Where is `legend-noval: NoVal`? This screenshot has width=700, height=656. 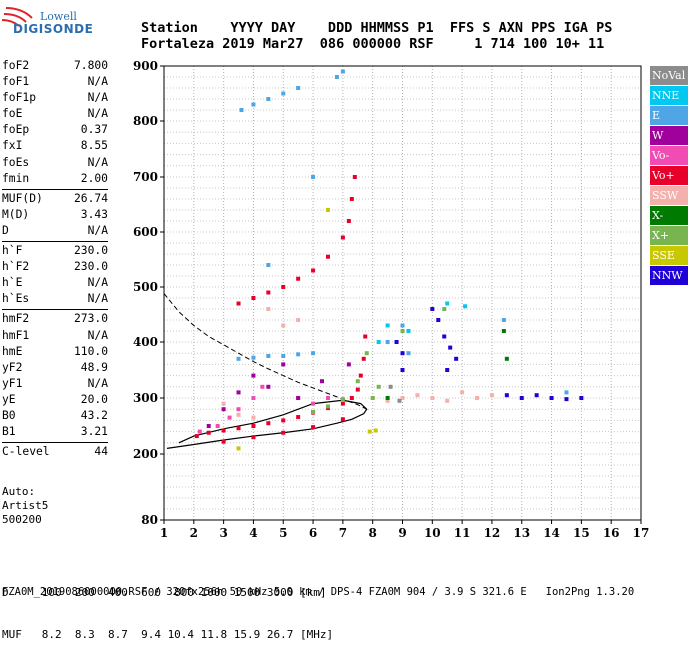 legend-noval: NoVal is located at coordinates (669, 75).